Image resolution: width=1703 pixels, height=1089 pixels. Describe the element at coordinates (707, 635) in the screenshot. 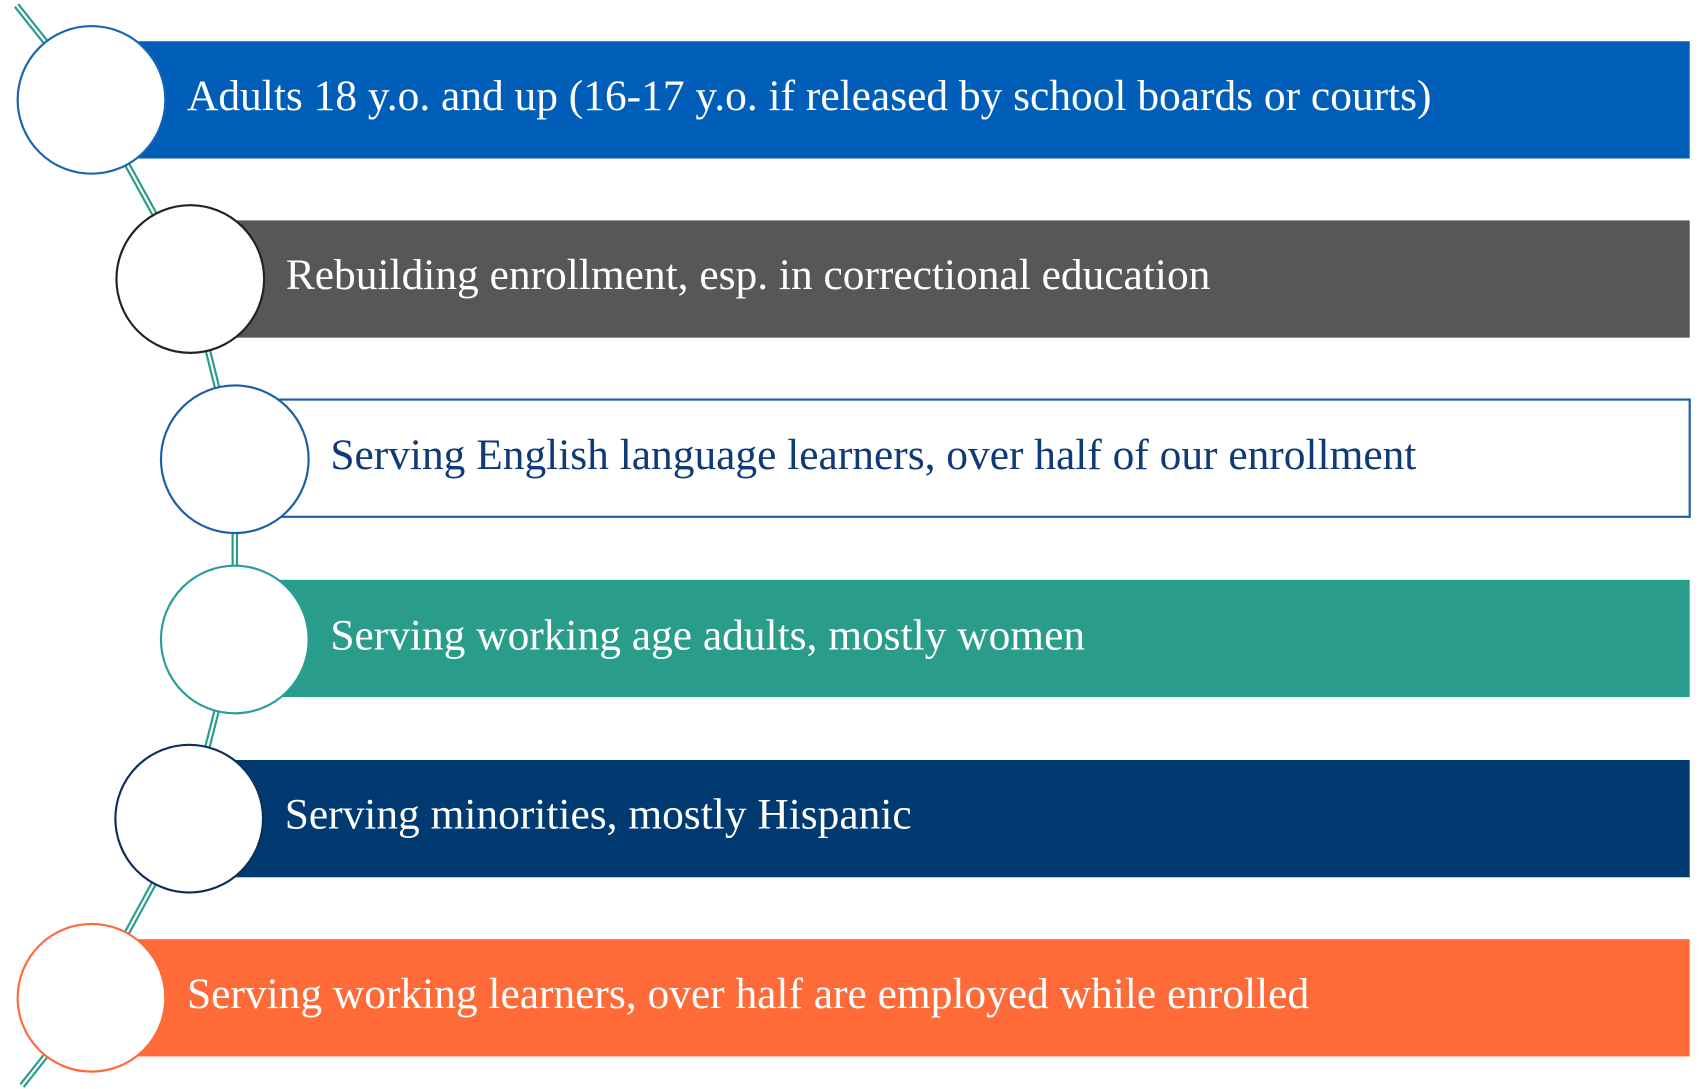

I see `item-label: Serving working age adults, mostly women` at that location.